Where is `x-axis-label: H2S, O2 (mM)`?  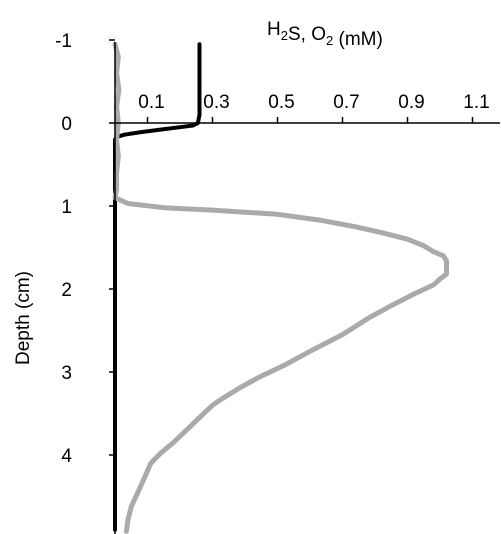
x-axis-label: H2S, O2 (mM) is located at coordinates (325, 34).